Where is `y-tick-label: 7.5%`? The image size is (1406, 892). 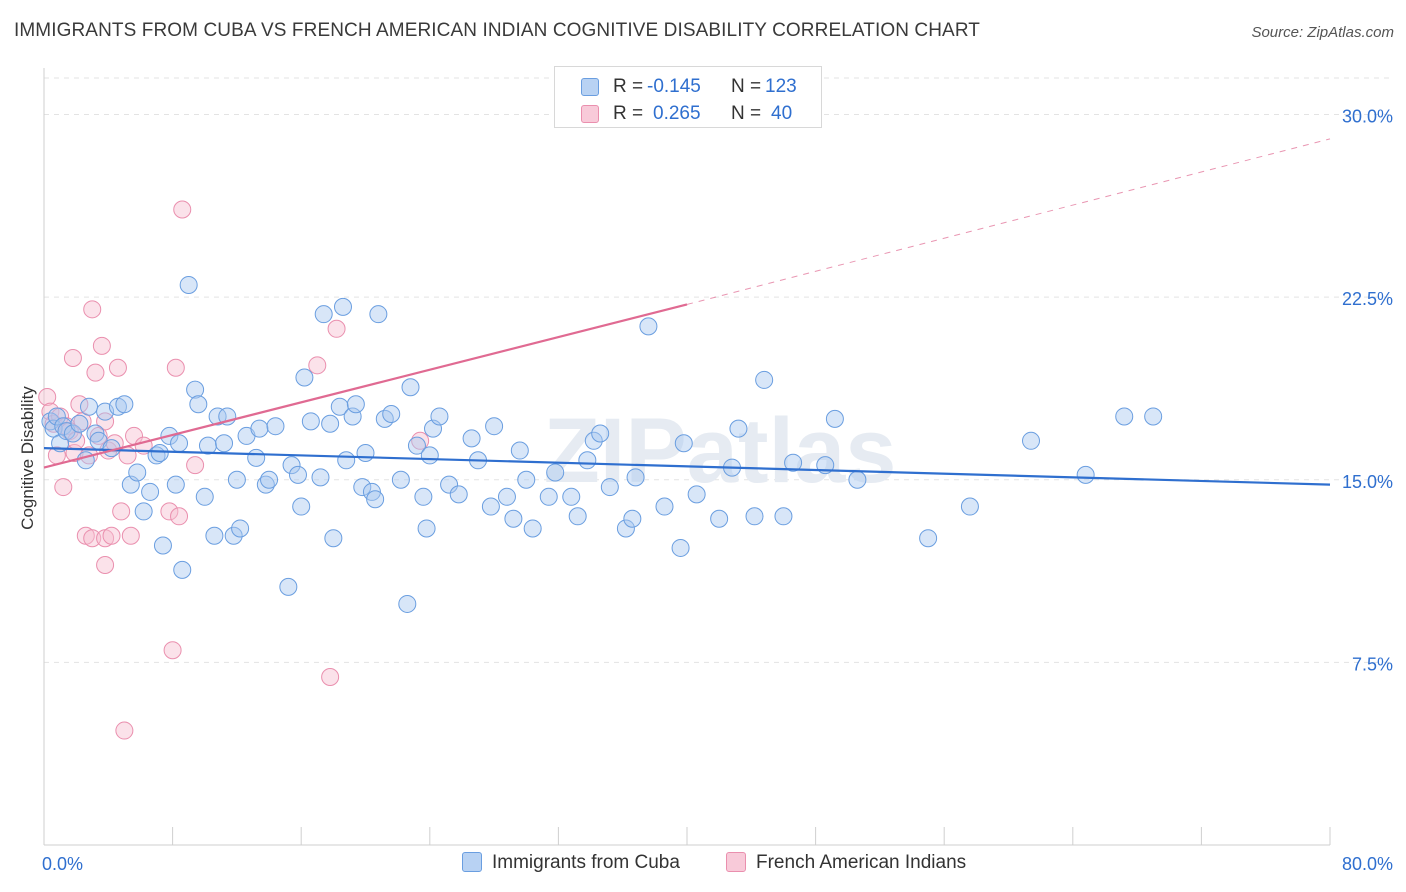
y-tick-label: 7.5% is located at coordinates (1372, 664).